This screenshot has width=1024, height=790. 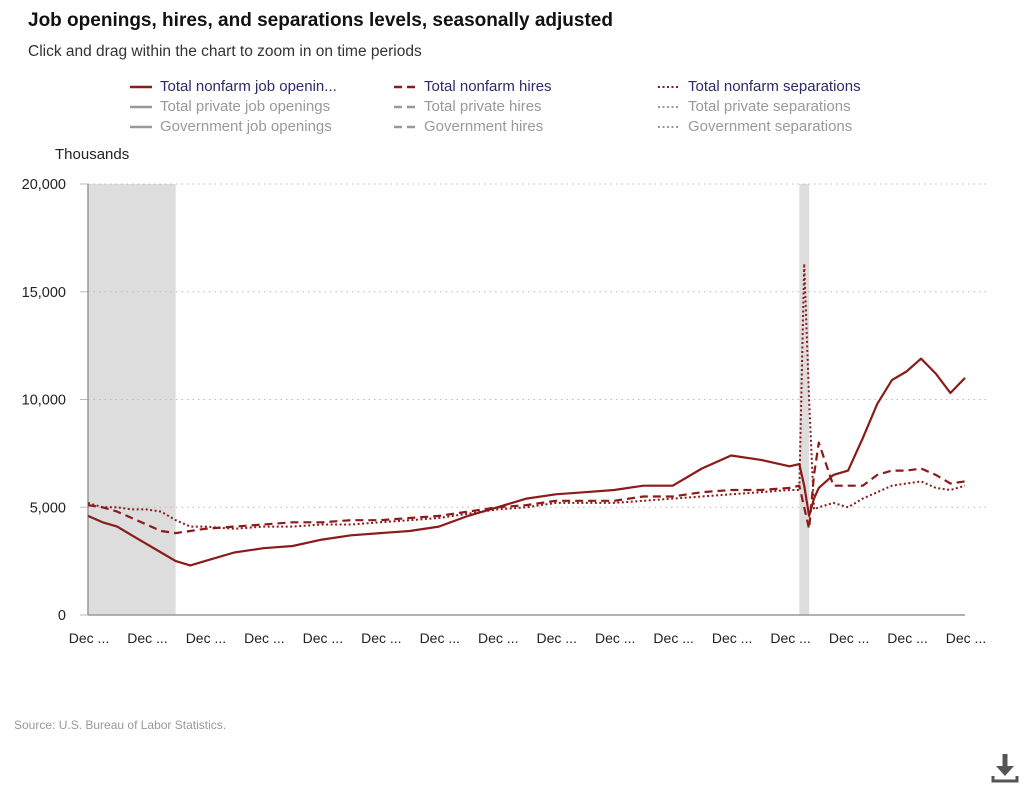 I want to click on legend-label: Total private hires, so click(x=483, y=106).